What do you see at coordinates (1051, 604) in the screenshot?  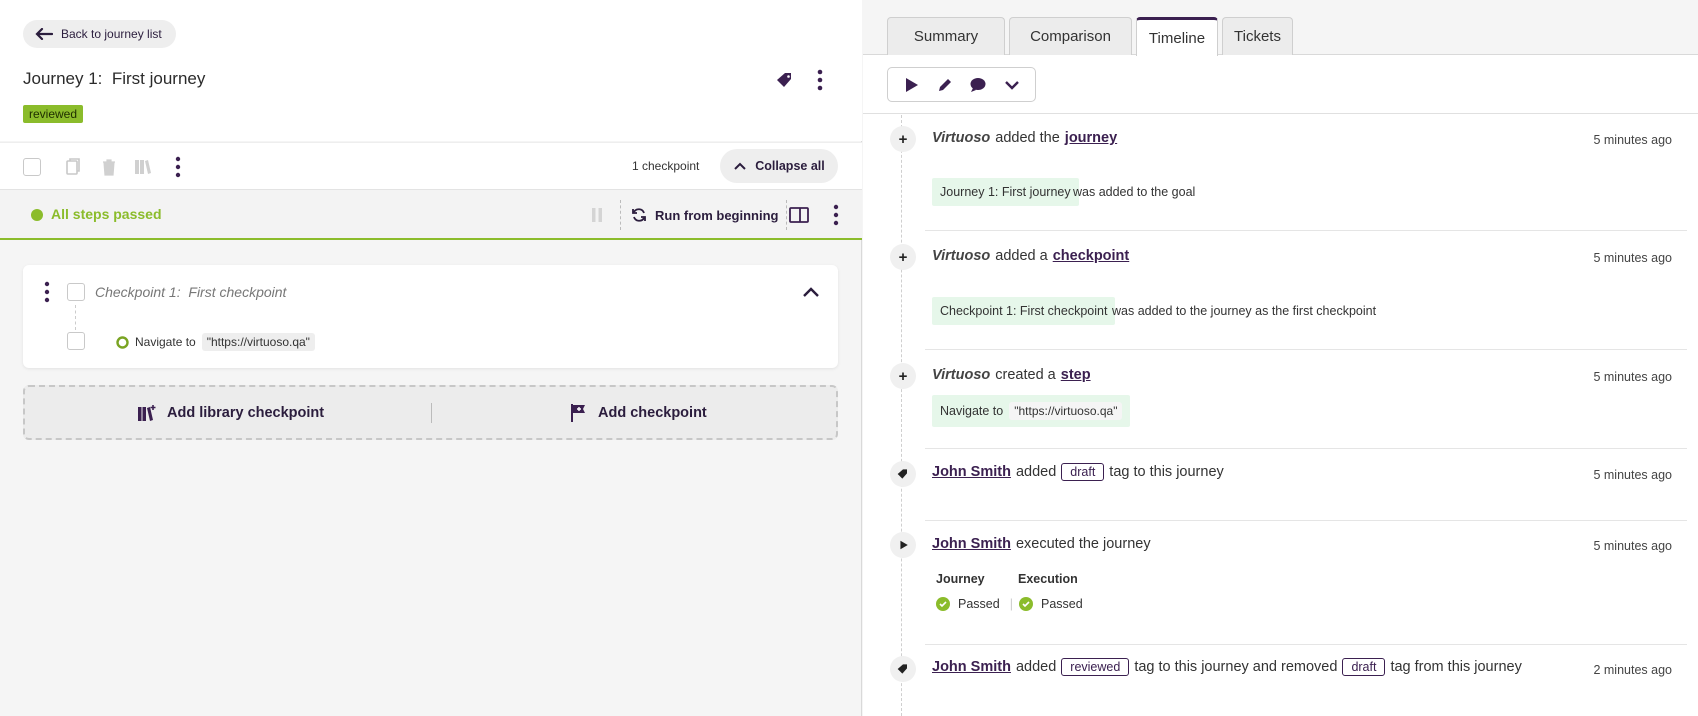 I see `execution-status: Passed` at bounding box center [1051, 604].